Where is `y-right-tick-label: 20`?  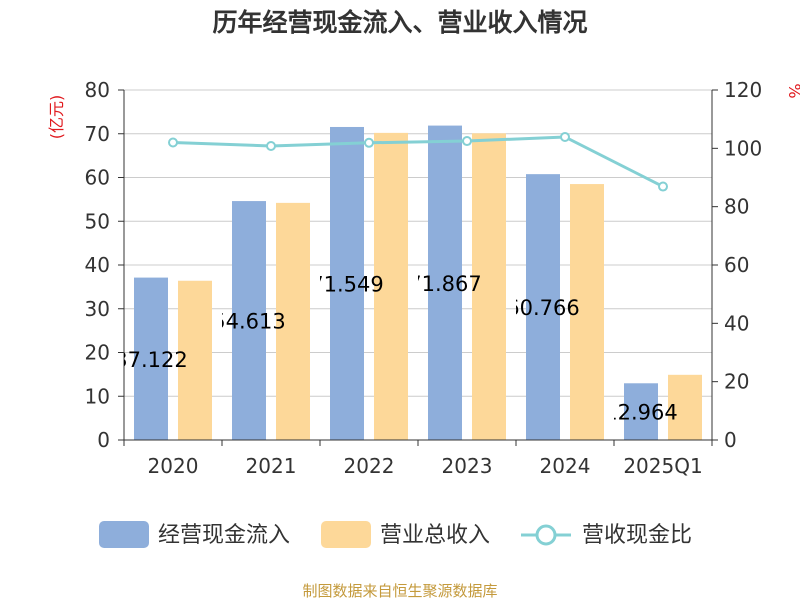 y-right-tick-label: 20 is located at coordinates (736, 382).